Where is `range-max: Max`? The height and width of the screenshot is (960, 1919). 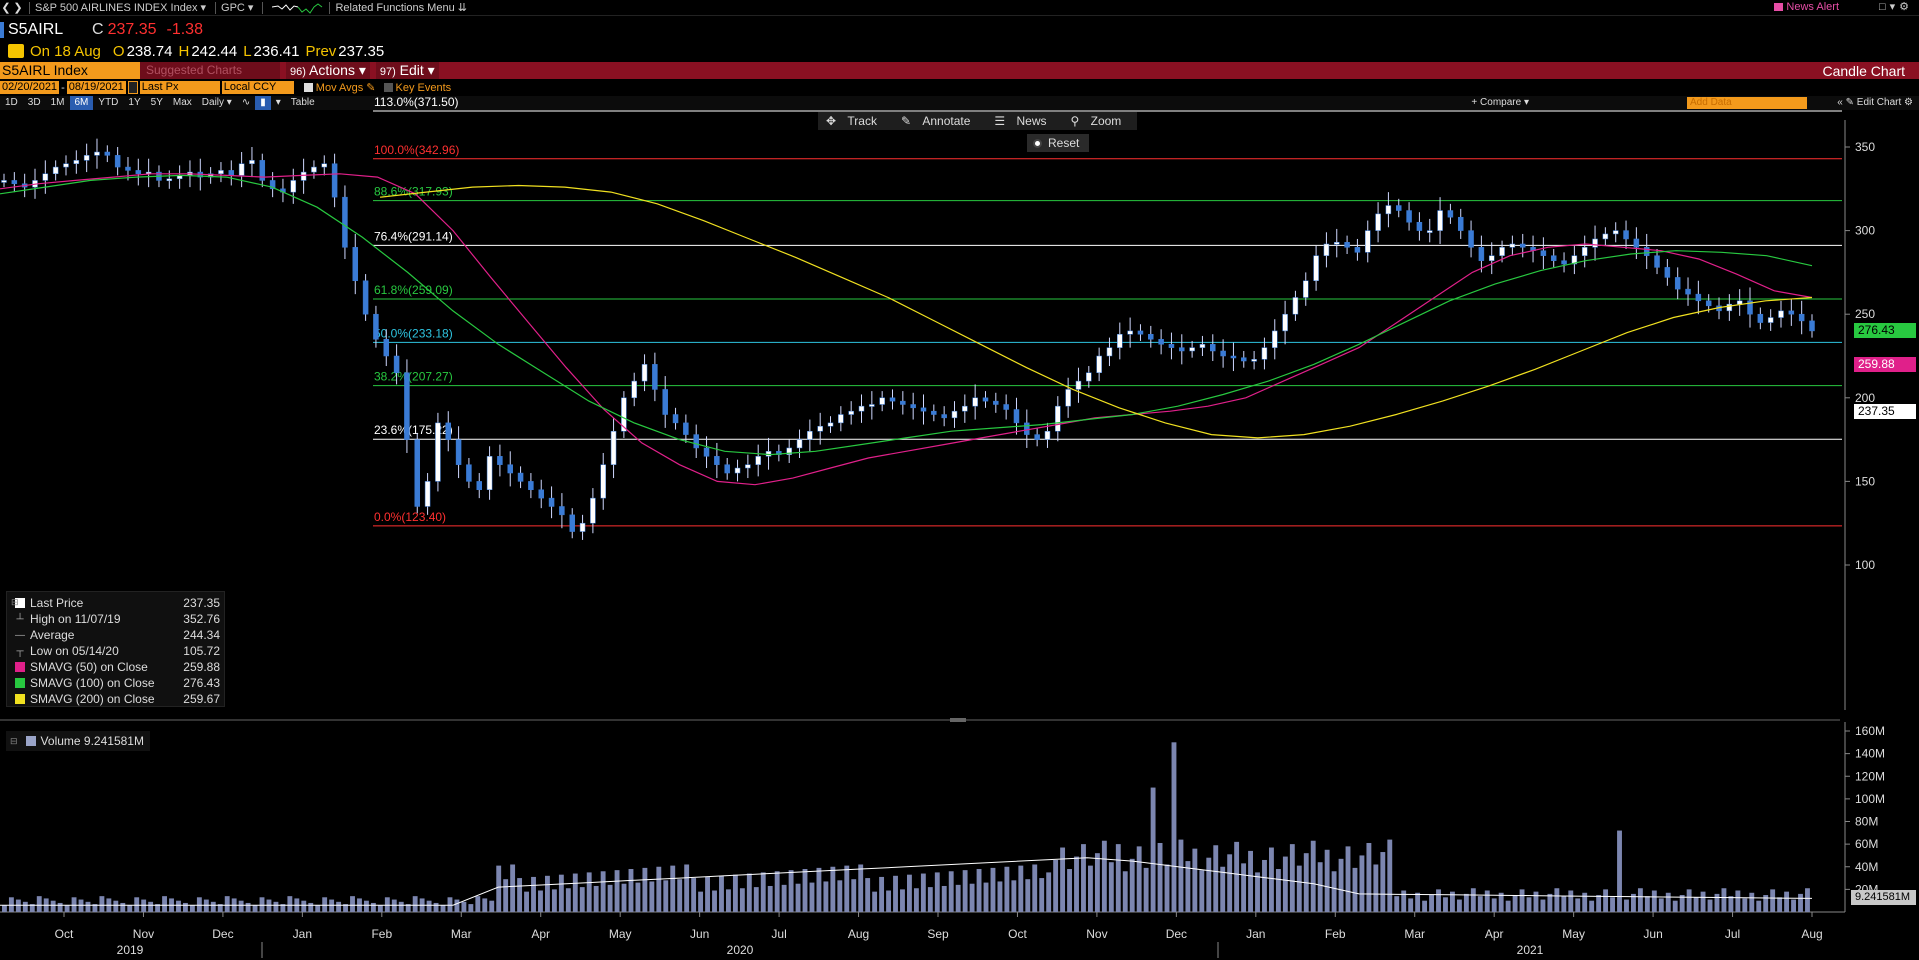 range-max: Max is located at coordinates (182, 102).